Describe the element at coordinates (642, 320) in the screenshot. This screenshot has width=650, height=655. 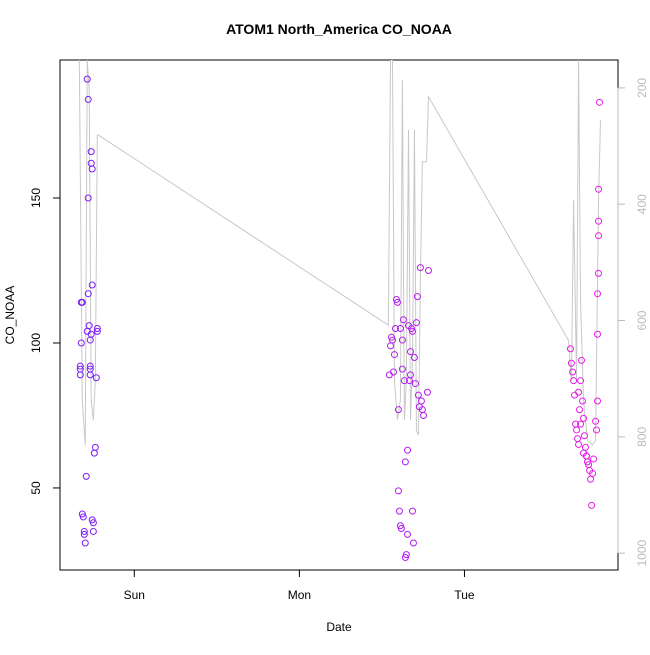
I see `y2-tick-label: 600` at that location.